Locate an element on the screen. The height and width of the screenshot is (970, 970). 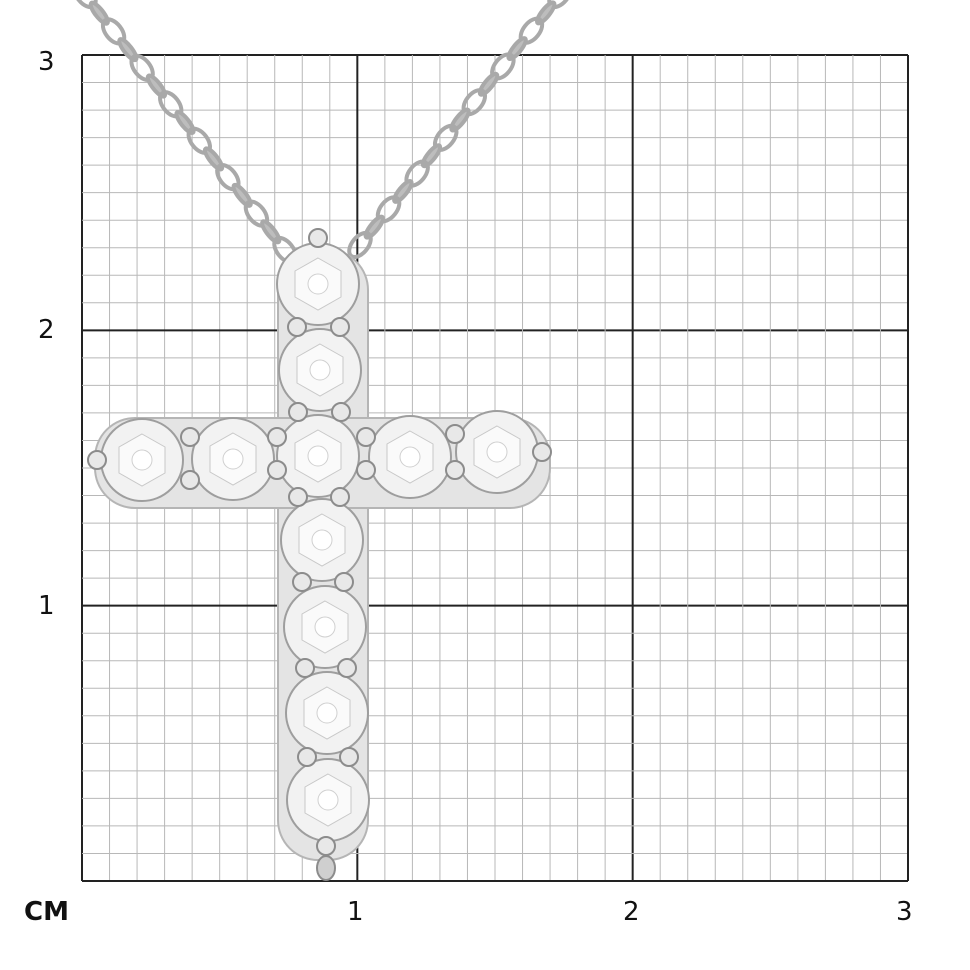
x-label-3: 3 is located at coordinates (904, 912).